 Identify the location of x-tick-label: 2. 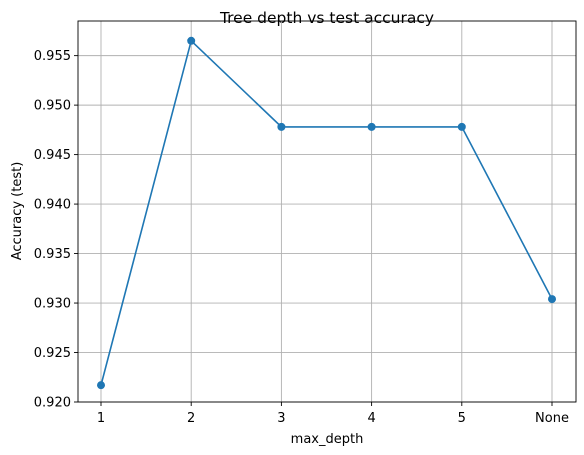
(191, 418).